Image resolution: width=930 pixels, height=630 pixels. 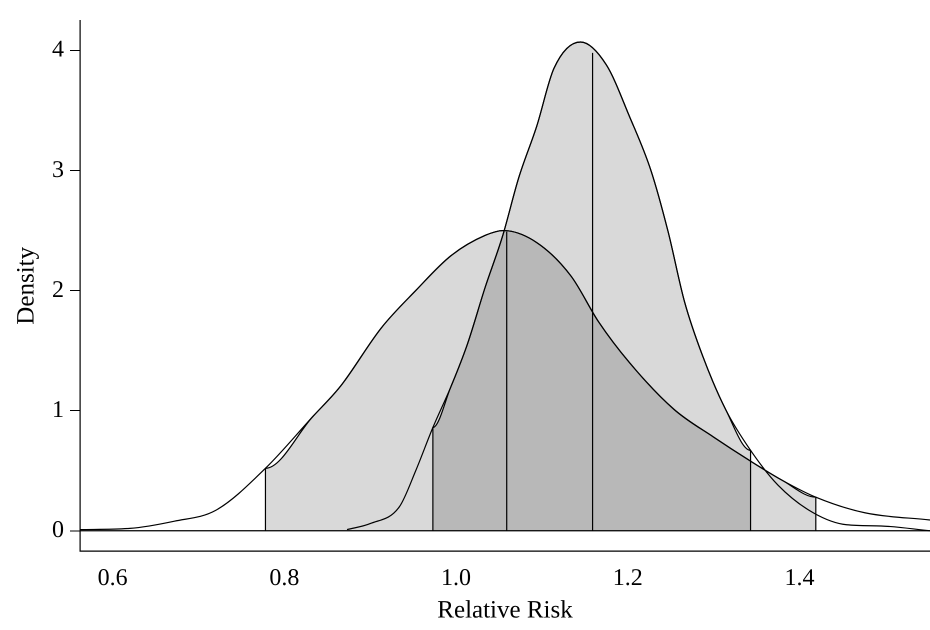 What do you see at coordinates (58, 289) in the screenshot?
I see `y-tick-label: 2` at bounding box center [58, 289].